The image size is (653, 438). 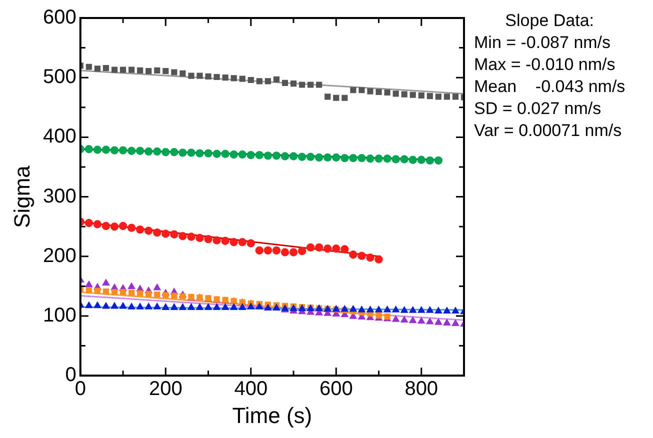 What do you see at coordinates (59, 137) in the screenshot?
I see `y-tick-label: 400` at bounding box center [59, 137].